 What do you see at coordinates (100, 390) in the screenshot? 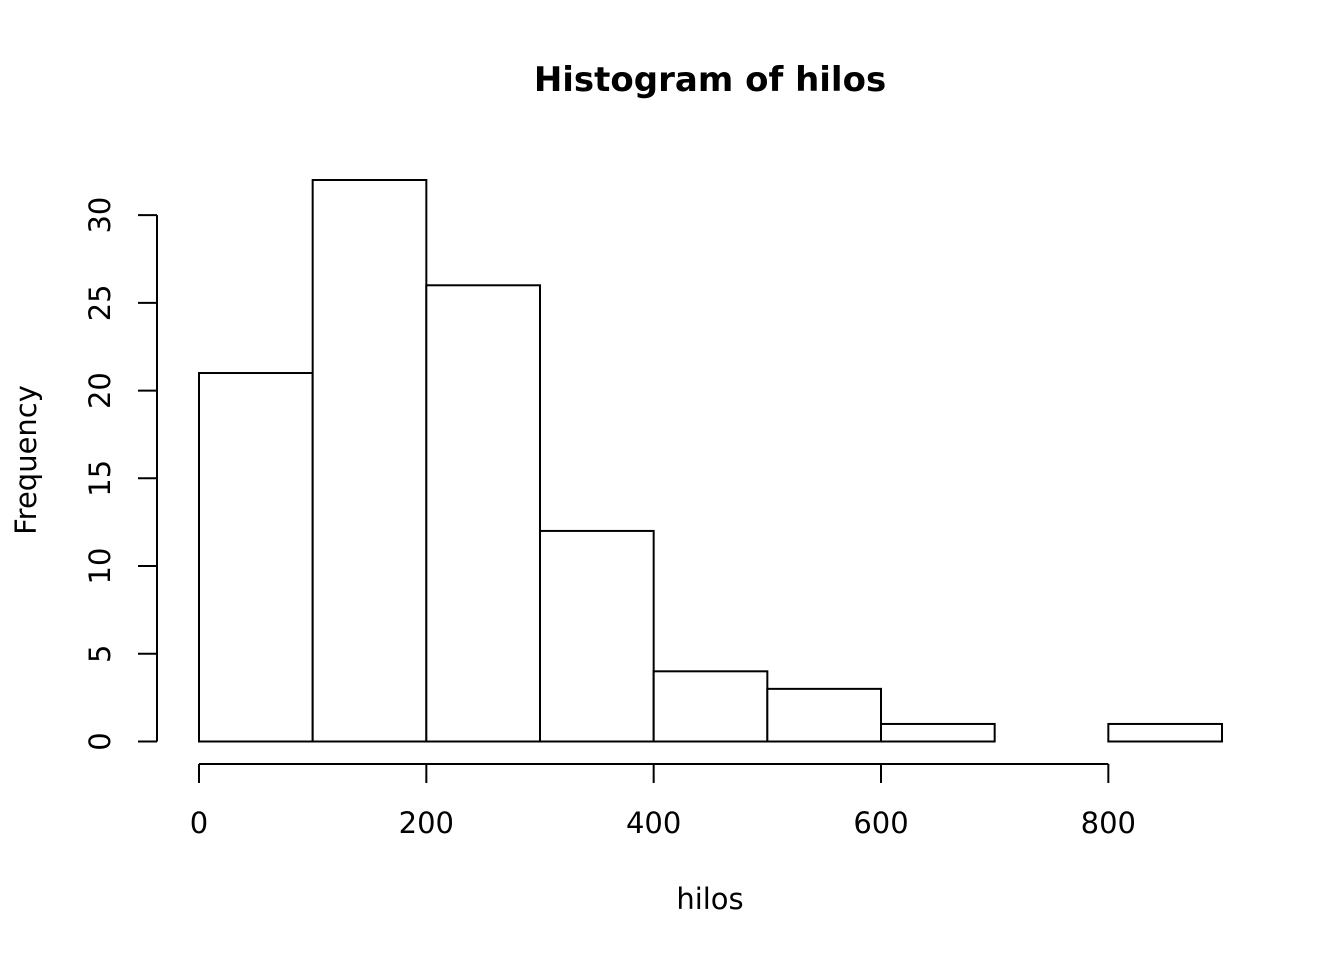
I see `y-tick-label: 20` at bounding box center [100, 390].